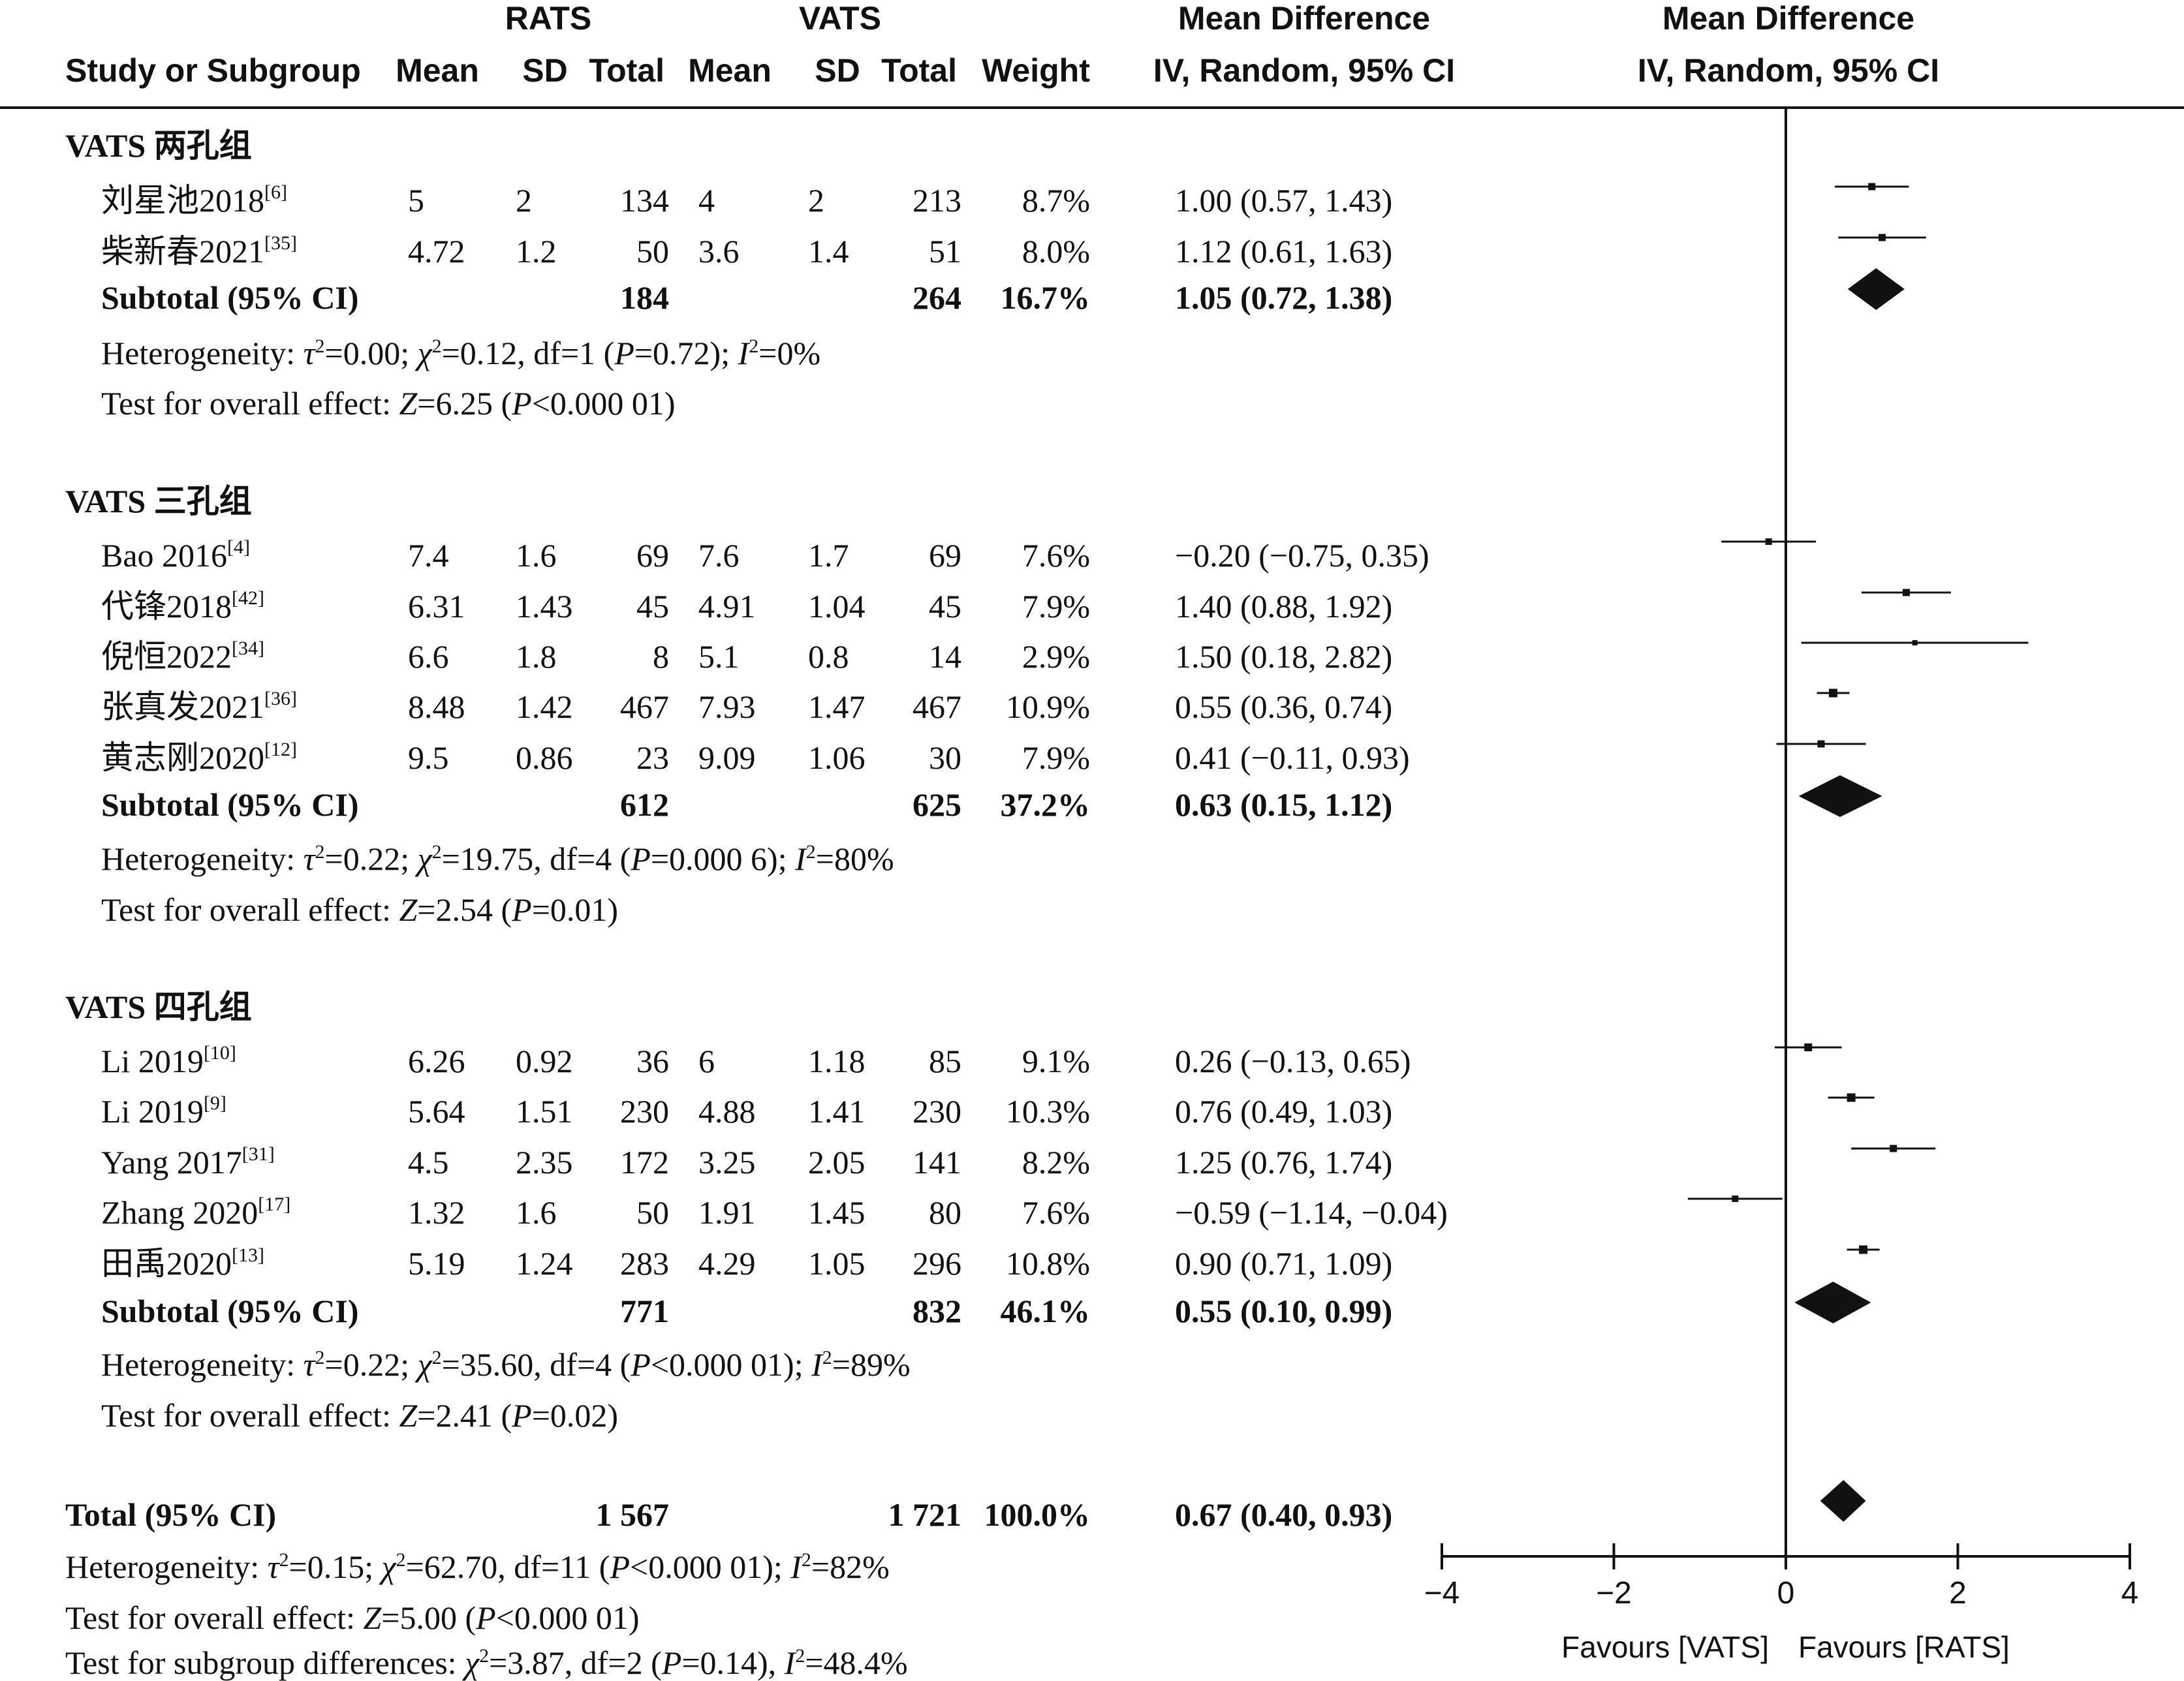 Image resolution: width=2184 pixels, height=1681 pixels. Describe the element at coordinates (220, 1053) in the screenshot. I see `study-ref: [10]` at that location.